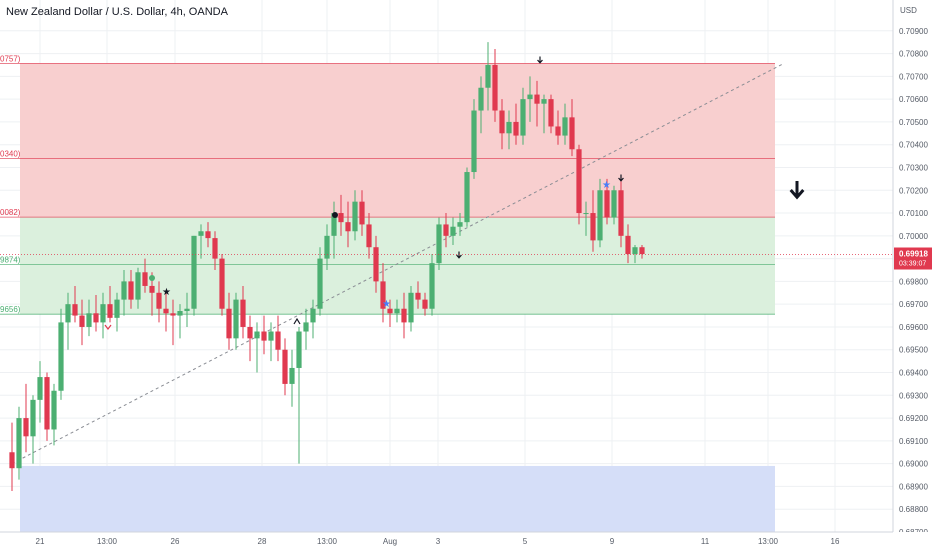 Image resolution: width=932 pixels, height=555 pixels. I want to click on level-label: 0082), so click(10, 212).